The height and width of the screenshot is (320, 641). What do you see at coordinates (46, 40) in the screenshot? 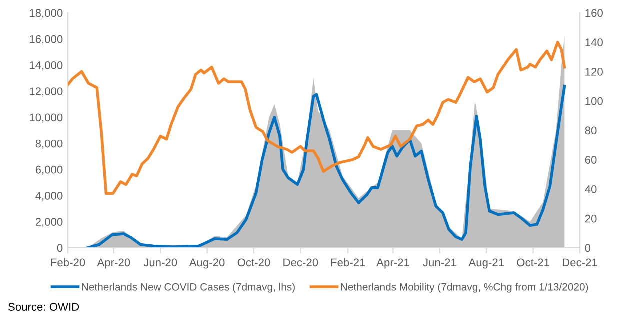
I see `y-tick-label: 16,000` at bounding box center [46, 40].